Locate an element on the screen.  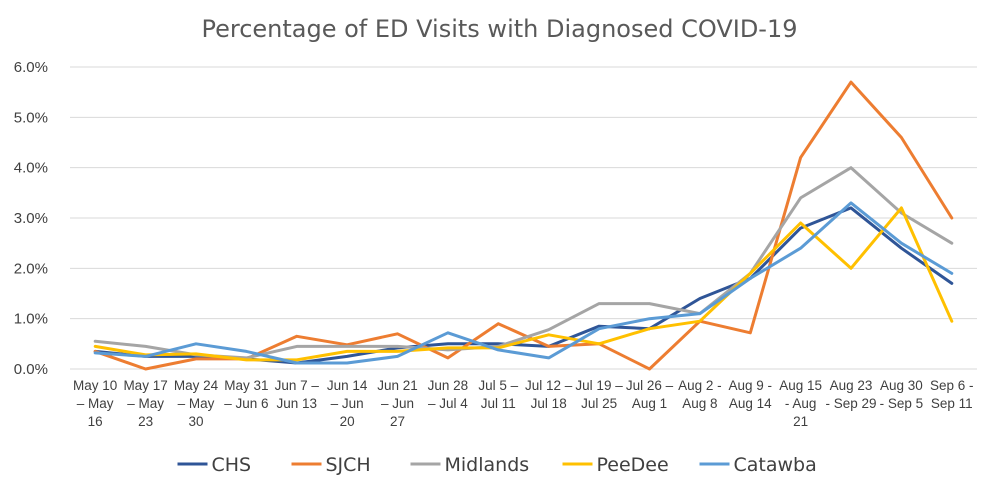
legend-label: CHS is located at coordinates (232, 465).